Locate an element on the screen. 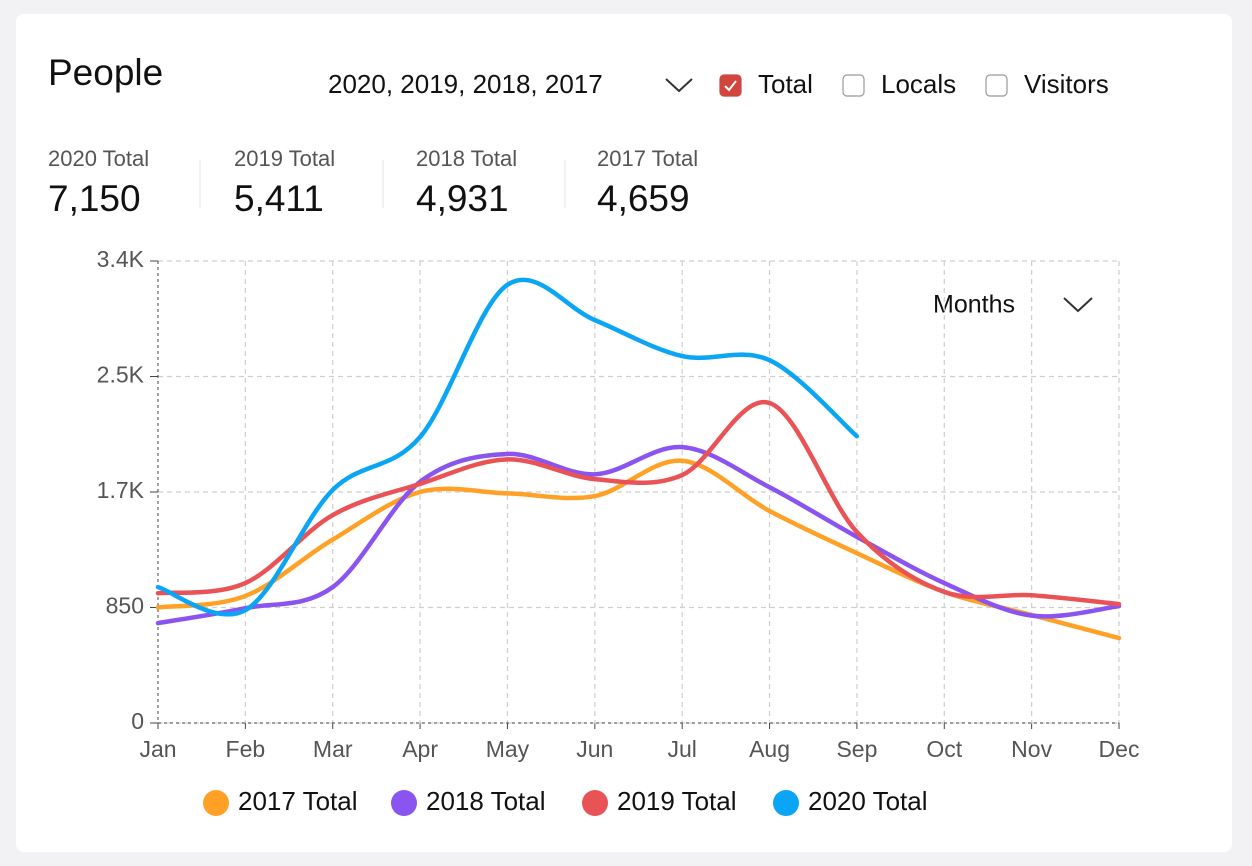 This screenshot has height=866, width=1252. x-tick-label: Jul is located at coordinates (681, 749).